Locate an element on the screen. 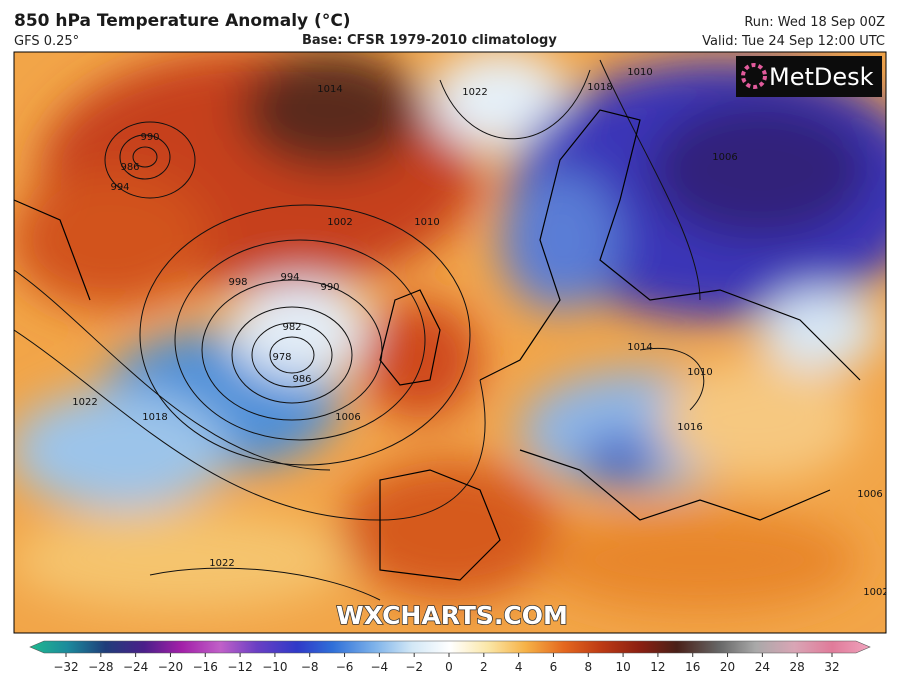  colorbar-label: 0 is located at coordinates (449, 667).